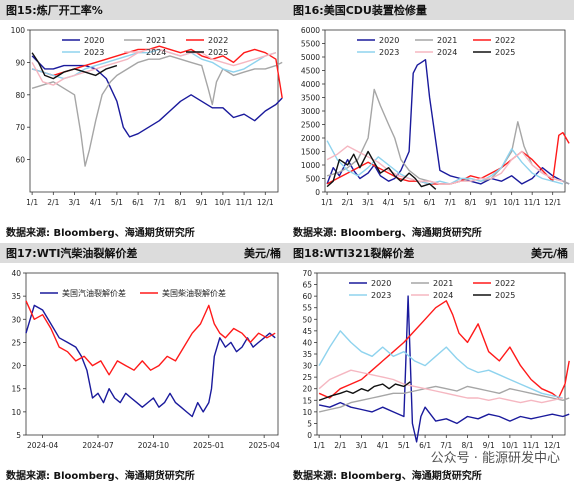  Describe the element at coordinates (20, 160) in the screenshot. I see `y-tick-label: 60` at that location.